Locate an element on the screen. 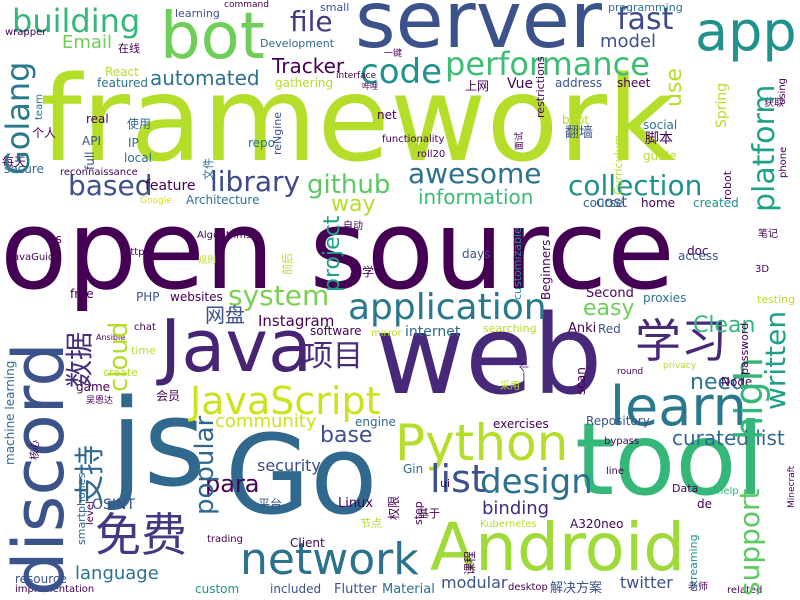 This screenshot has height=600, width=800. word: chat is located at coordinates (145, 327).